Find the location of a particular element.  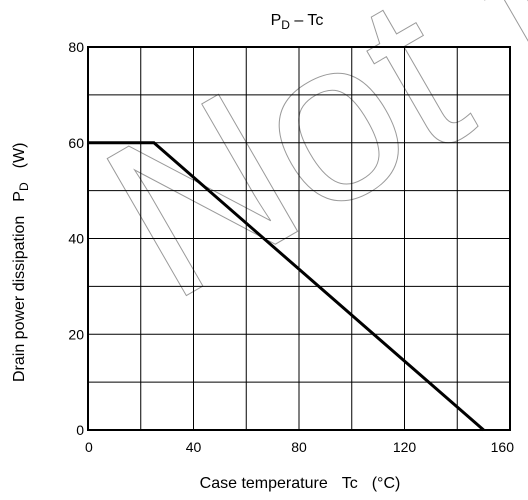

y-axis-label-subscript: D is located at coordinates (24, 186).